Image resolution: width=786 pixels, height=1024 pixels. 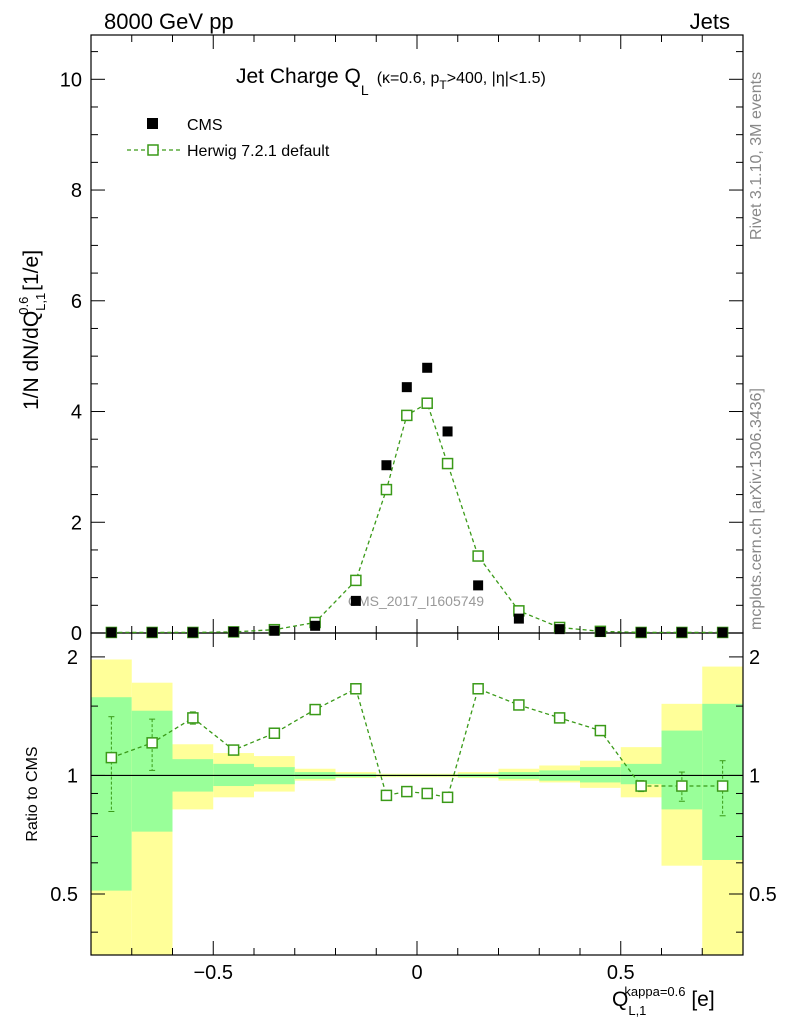 What do you see at coordinates (763, 895) in the screenshot?
I see `ratio-ytick-label-right: 0.5` at bounding box center [763, 895].